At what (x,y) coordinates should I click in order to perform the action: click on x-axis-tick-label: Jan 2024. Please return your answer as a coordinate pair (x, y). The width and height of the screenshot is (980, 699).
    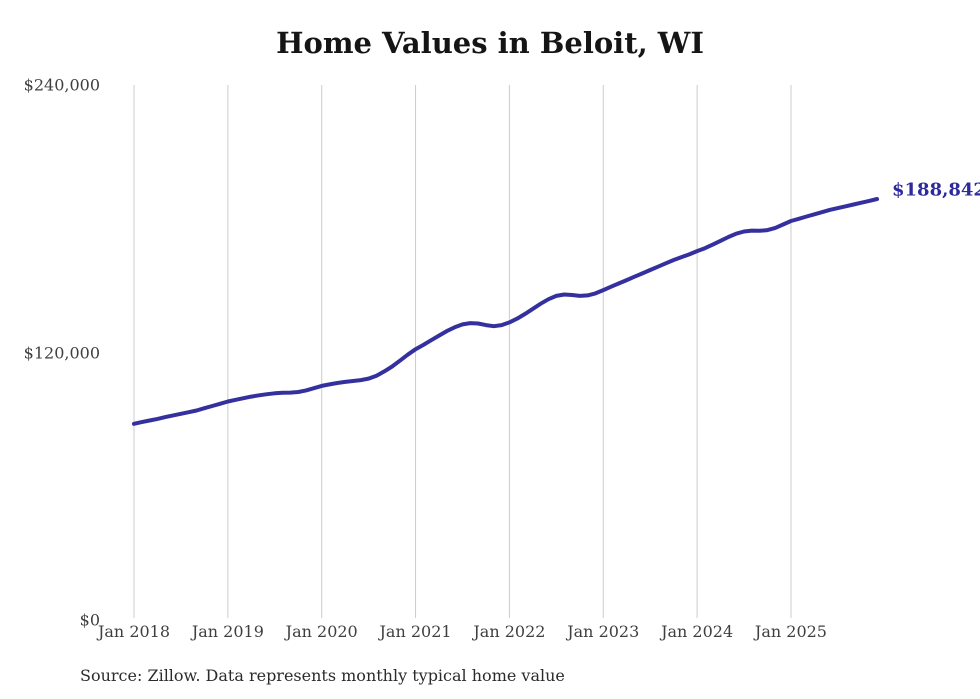
    Looking at the image, I should click on (697, 631).